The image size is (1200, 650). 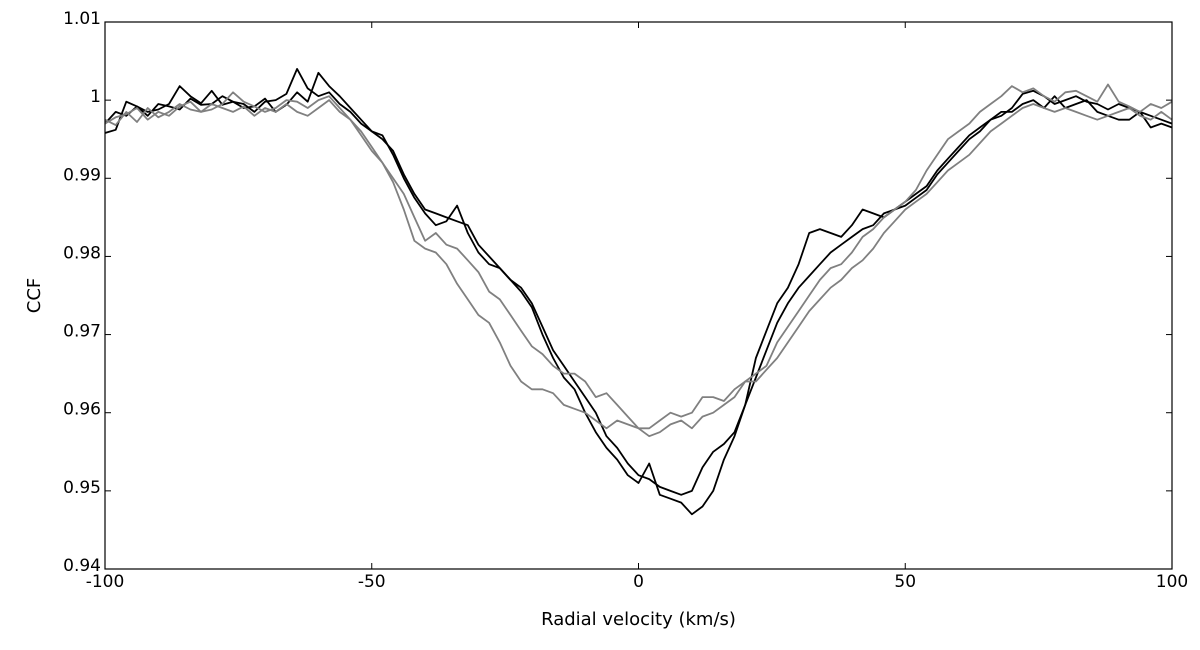 What do you see at coordinates (82, 19) in the screenshot?
I see `y-tick-label: 1.01` at bounding box center [82, 19].